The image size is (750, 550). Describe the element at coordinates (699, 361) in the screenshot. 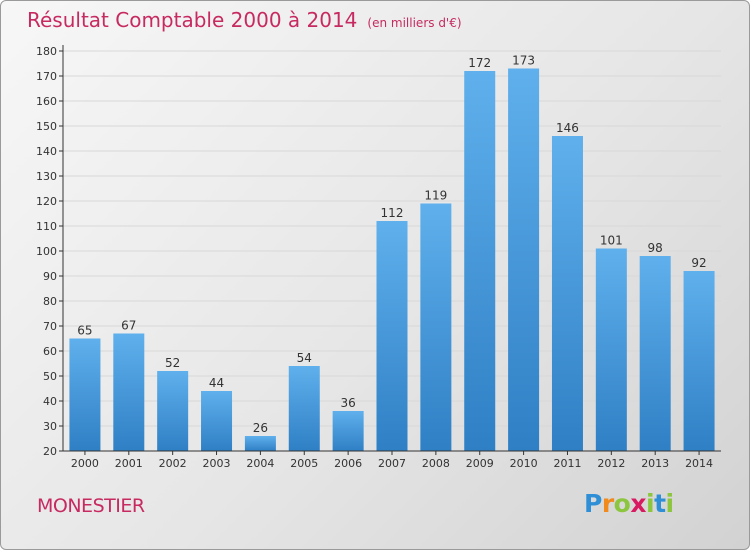

I see `bar-2014` at that location.